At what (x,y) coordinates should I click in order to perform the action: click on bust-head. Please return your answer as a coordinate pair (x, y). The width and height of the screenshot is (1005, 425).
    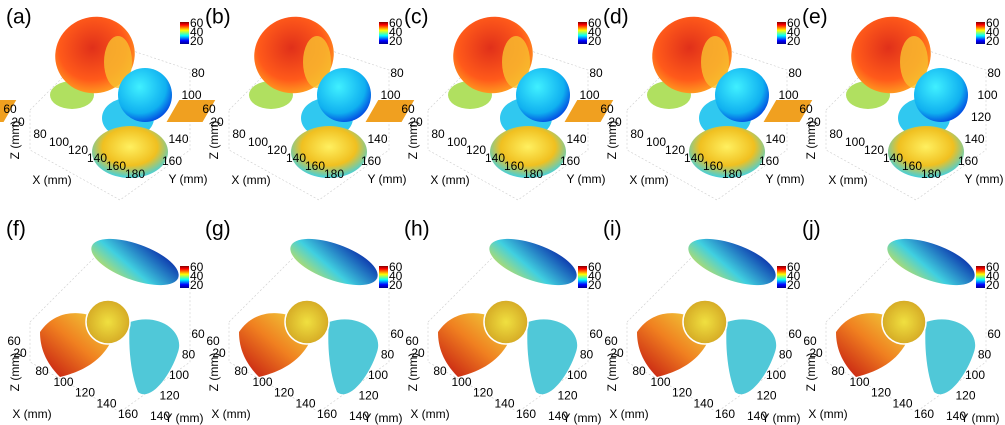
    Looking at the image, I should click on (543, 95).